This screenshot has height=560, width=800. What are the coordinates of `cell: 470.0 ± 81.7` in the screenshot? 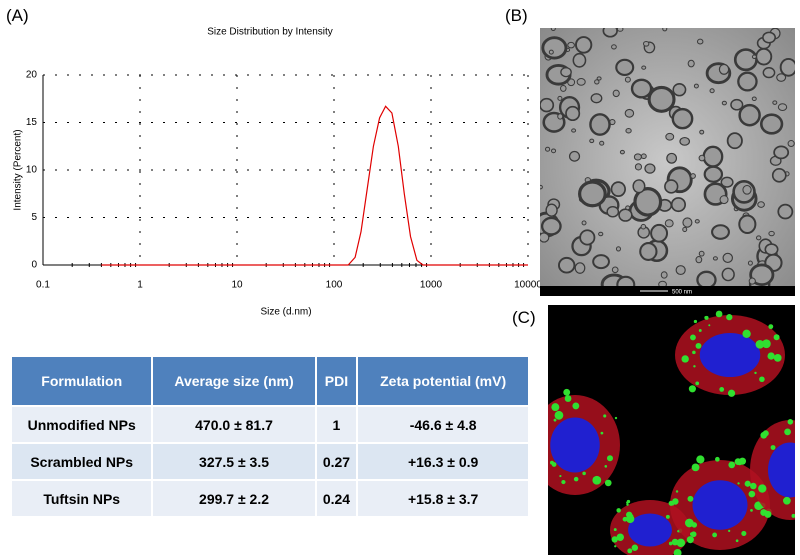 It's located at (234, 424).